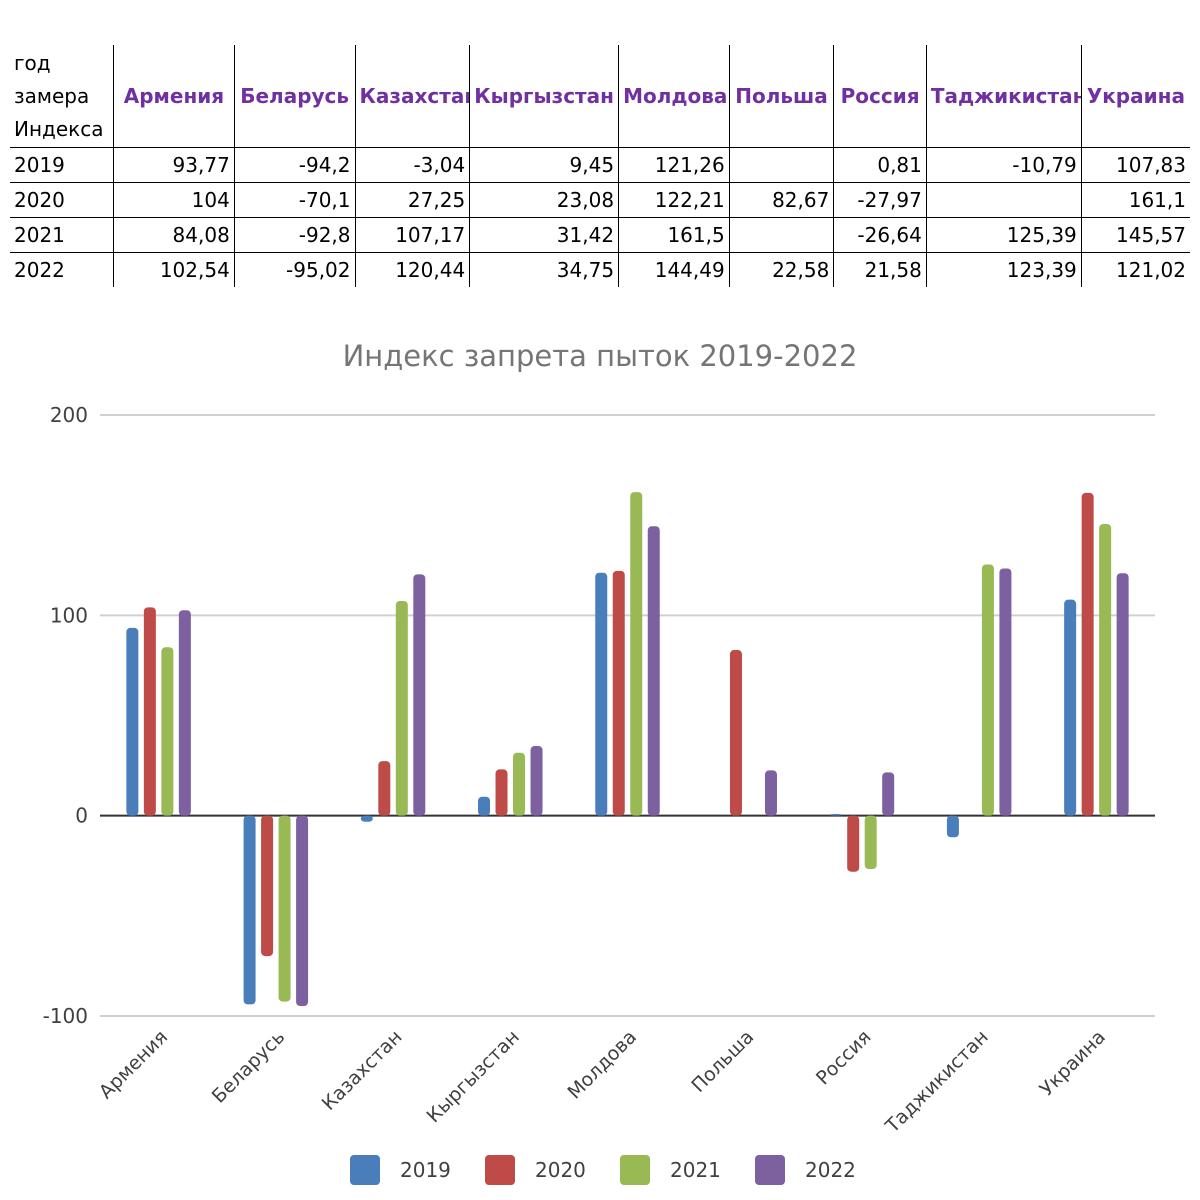  Describe the element at coordinates (62, 200) in the screenshot. I see `table-year-cell: 2020` at that location.